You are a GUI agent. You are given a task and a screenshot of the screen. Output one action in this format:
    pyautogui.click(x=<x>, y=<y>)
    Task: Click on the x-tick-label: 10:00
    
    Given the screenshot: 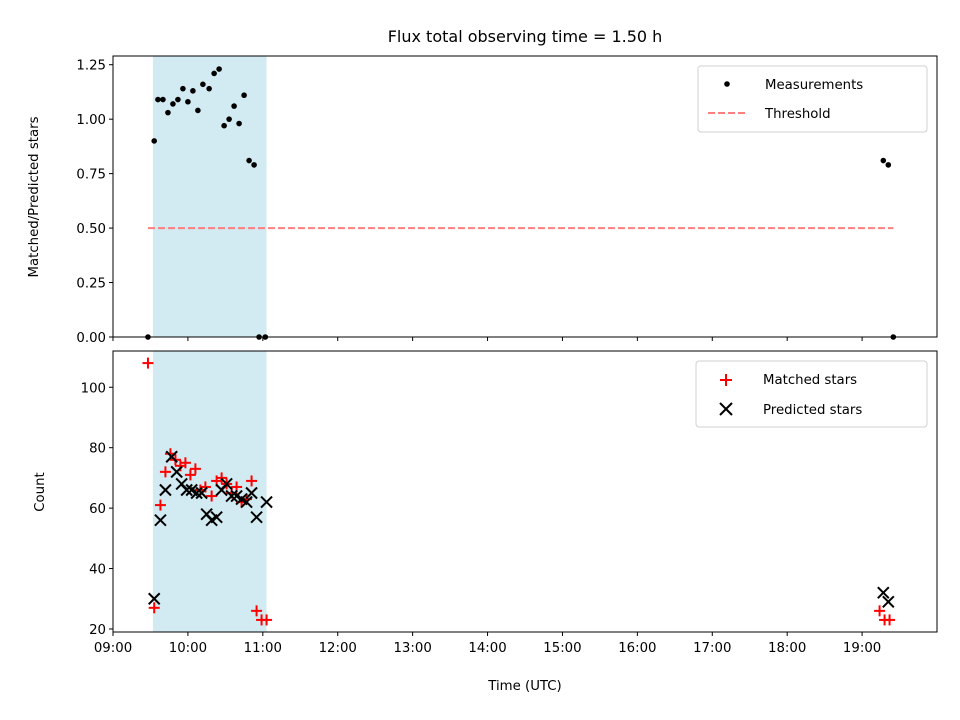 What is the action you would take?
    pyautogui.click(x=188, y=648)
    